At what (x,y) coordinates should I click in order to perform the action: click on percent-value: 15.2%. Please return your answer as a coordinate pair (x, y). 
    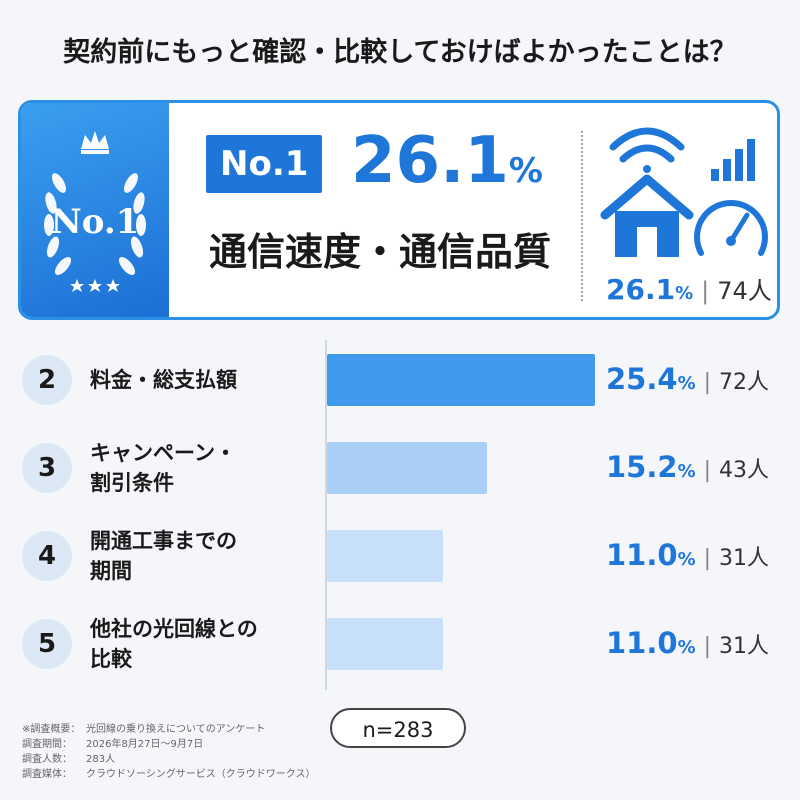
    Looking at the image, I should click on (651, 467).